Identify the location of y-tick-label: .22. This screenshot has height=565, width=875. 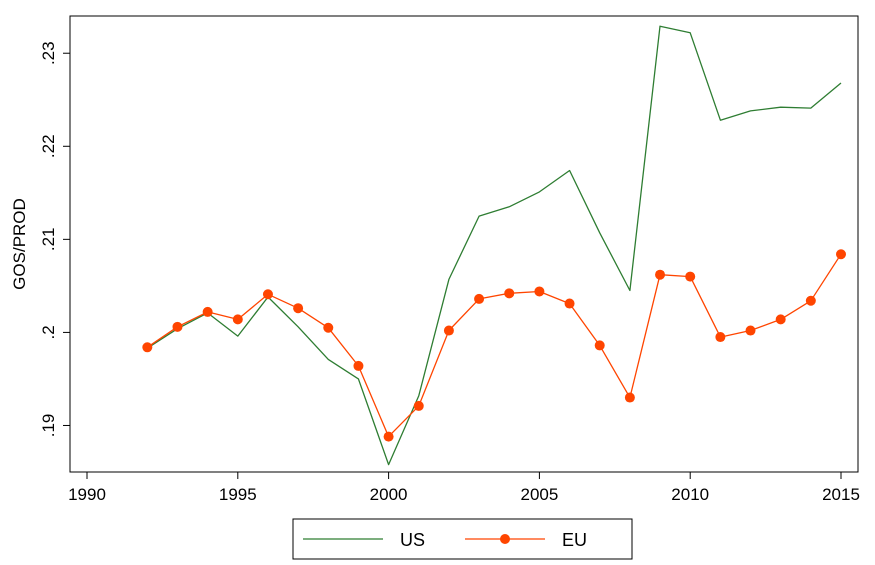
(48, 146).